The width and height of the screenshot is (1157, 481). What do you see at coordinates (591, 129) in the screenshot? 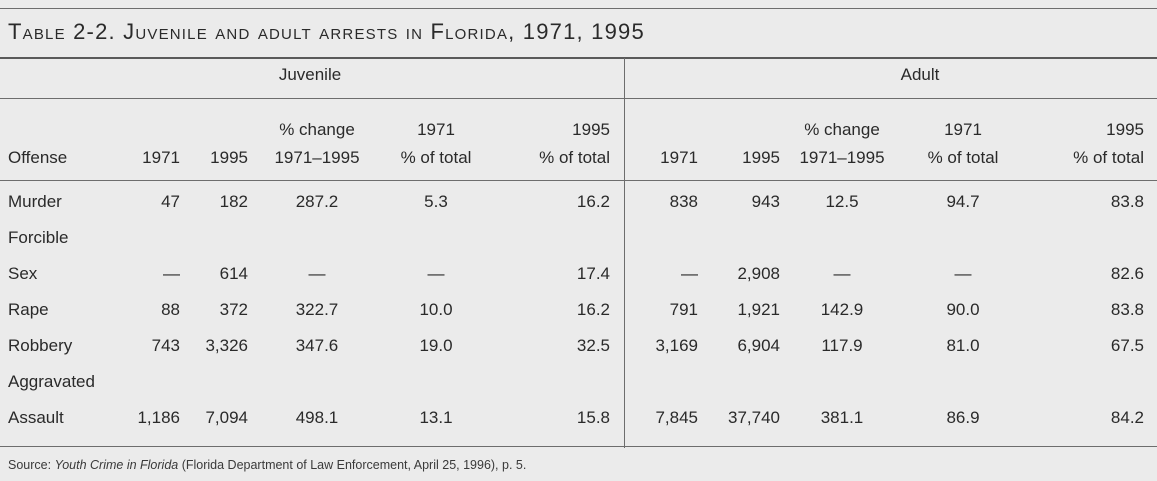
I see `header-juv-share1995-year: 1995` at bounding box center [591, 129].